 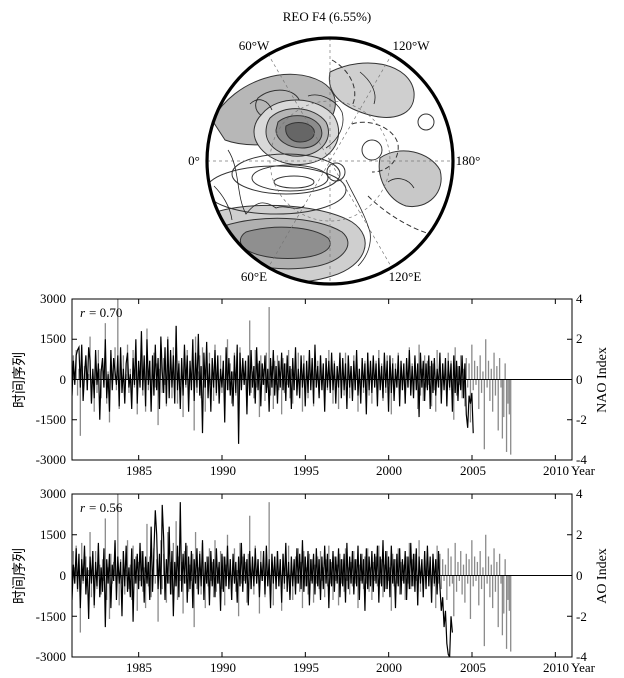 What do you see at coordinates (581, 656) in the screenshot?
I see `ao-right-tick: -4` at bounding box center [581, 656].